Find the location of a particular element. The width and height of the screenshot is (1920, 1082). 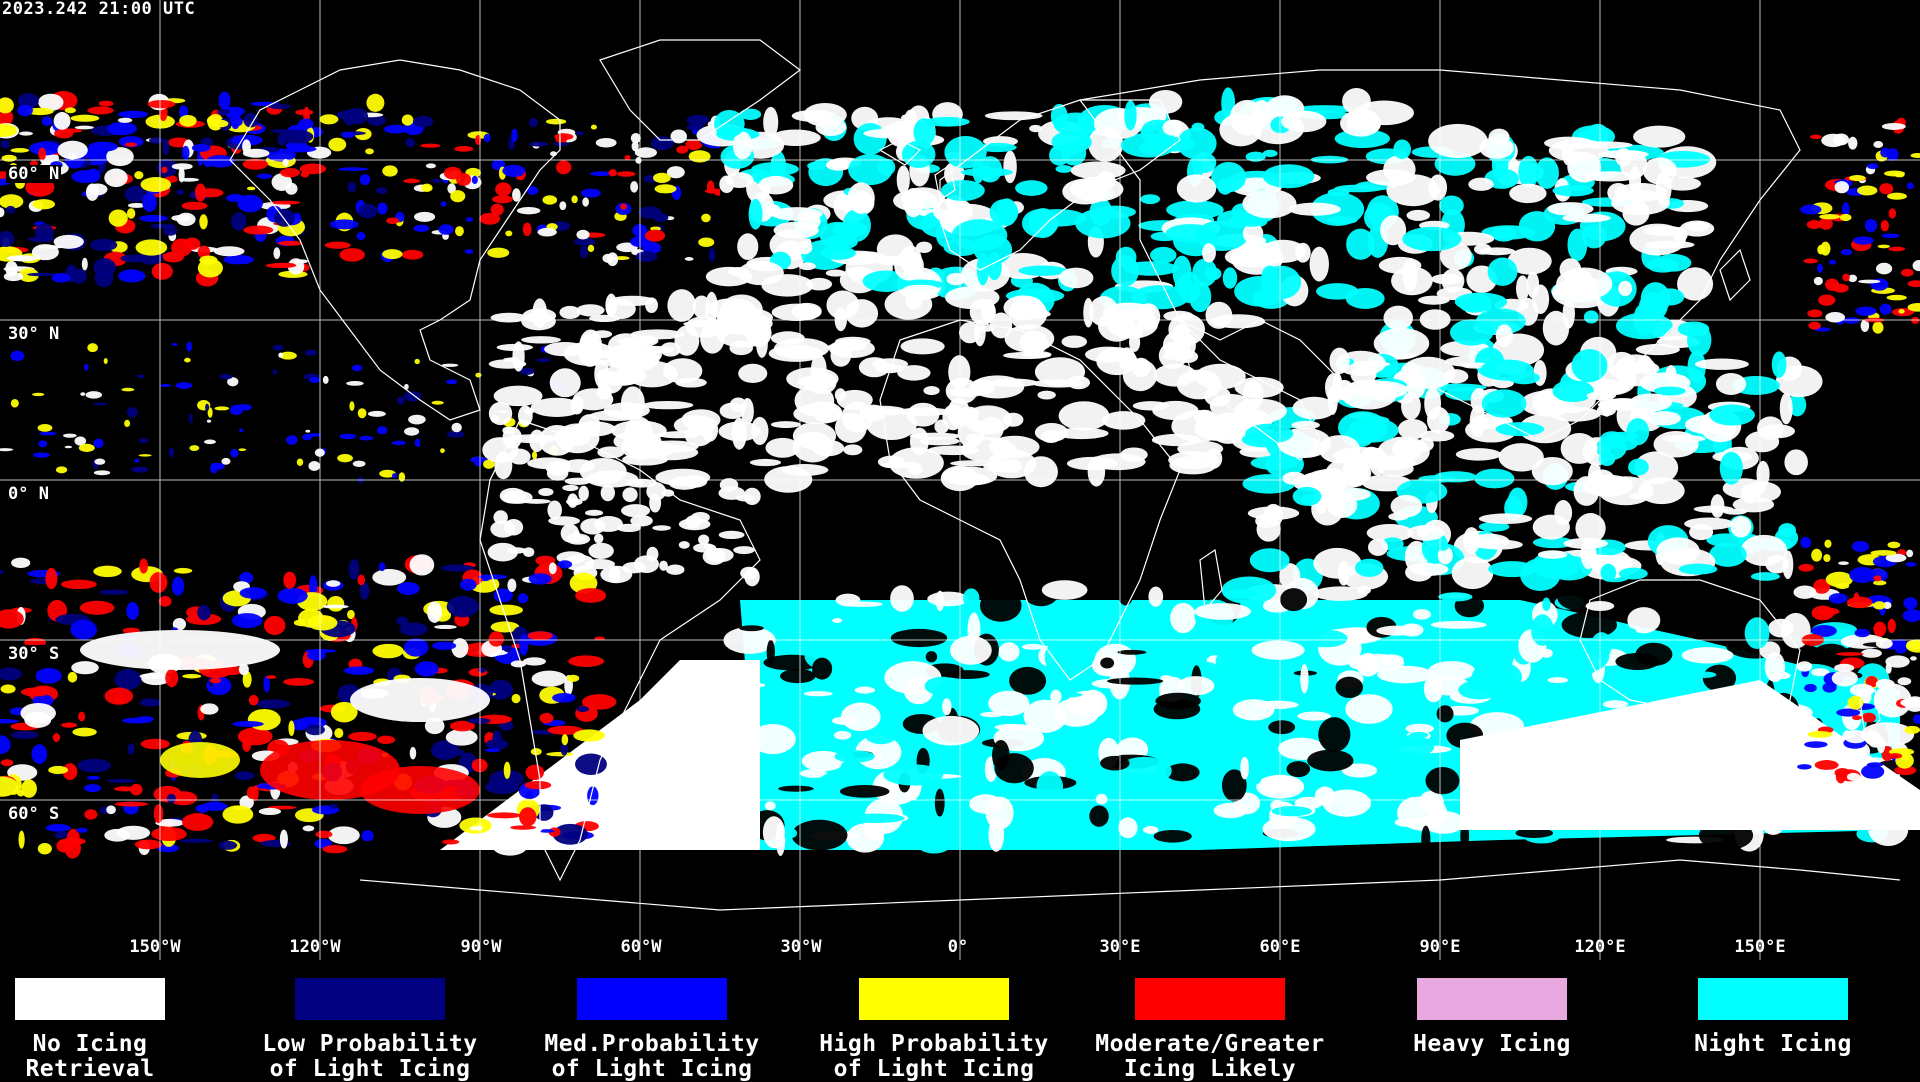

coastline is located at coordinates (395, 240).